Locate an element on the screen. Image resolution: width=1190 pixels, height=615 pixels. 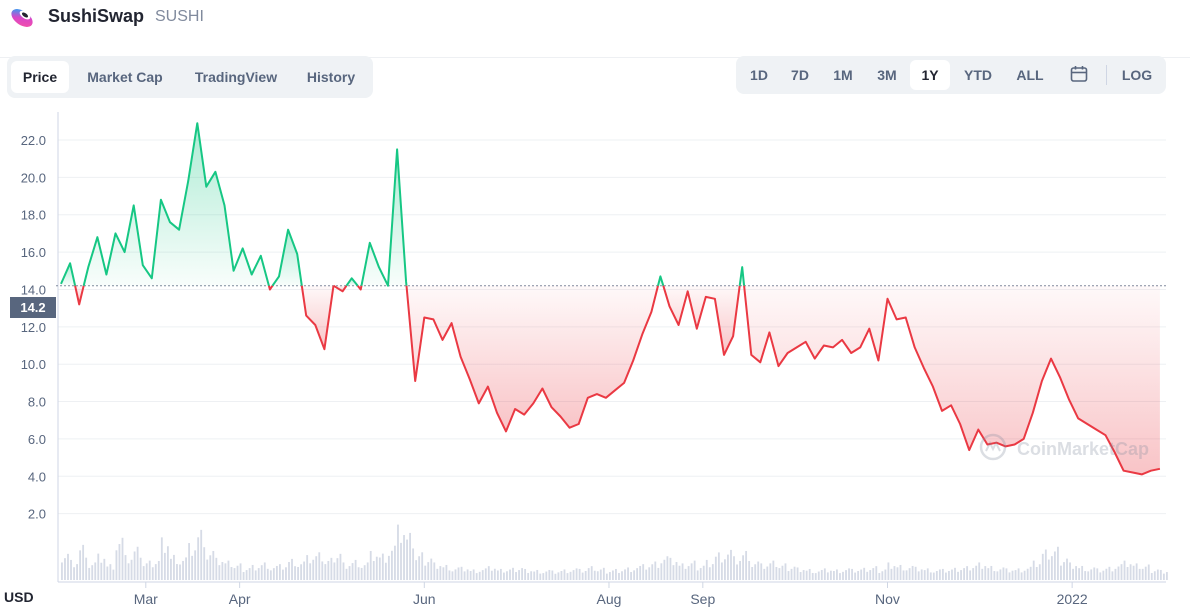
coinmarketcap-logo-icon is located at coordinates (993, 447).